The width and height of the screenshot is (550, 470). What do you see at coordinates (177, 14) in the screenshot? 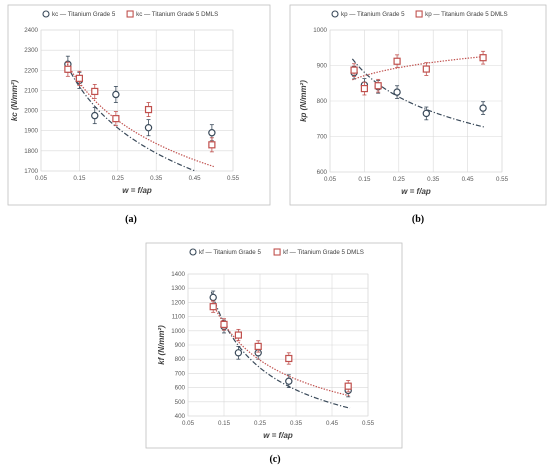
I see `legend-label: kc — Titanium Grade 5 DMLS` at bounding box center [177, 14].